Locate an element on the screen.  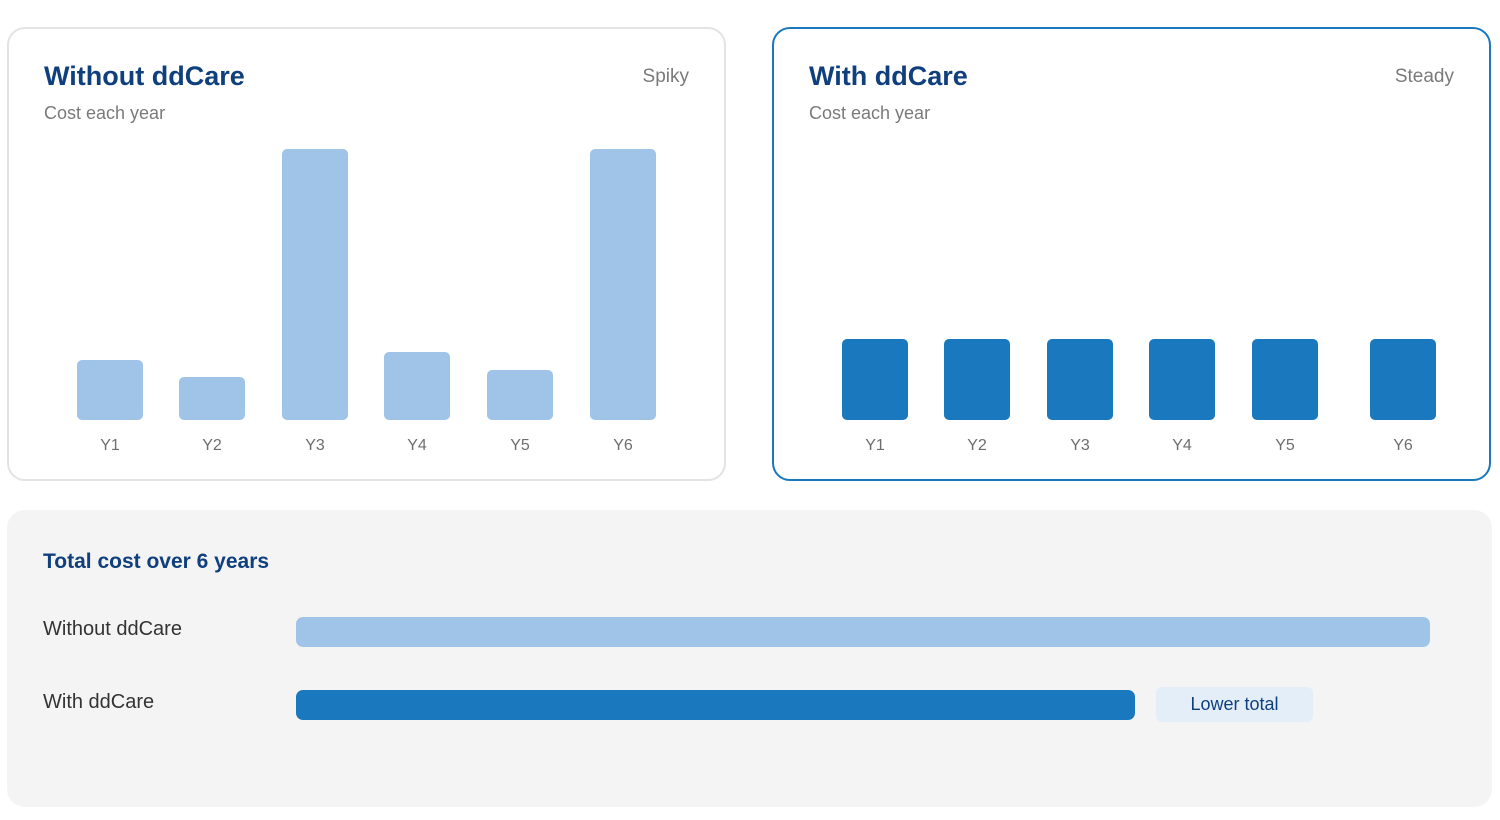
lower-total-badge: Lower total is located at coordinates (1234, 704).